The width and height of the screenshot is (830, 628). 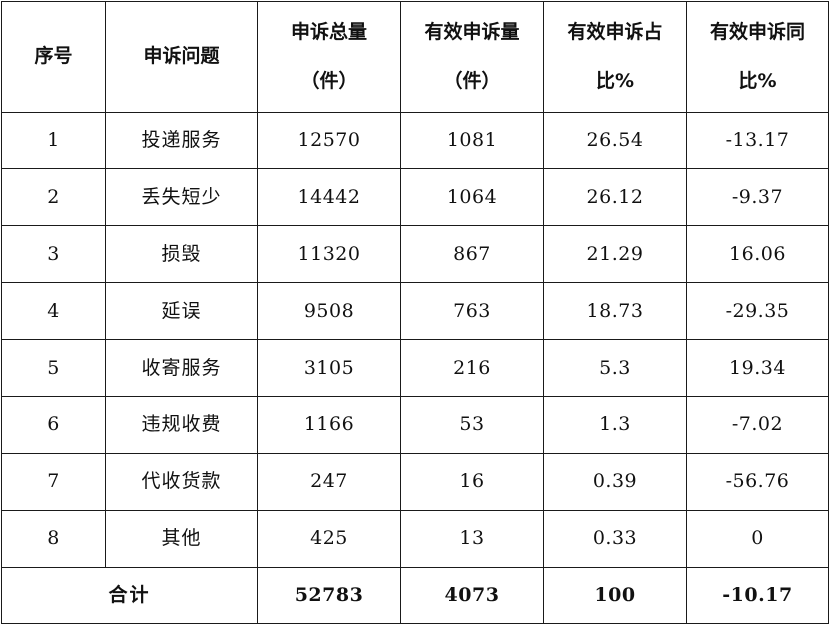 What do you see at coordinates (472, 254) in the screenshot?
I see `cell-valid: 867` at bounding box center [472, 254].